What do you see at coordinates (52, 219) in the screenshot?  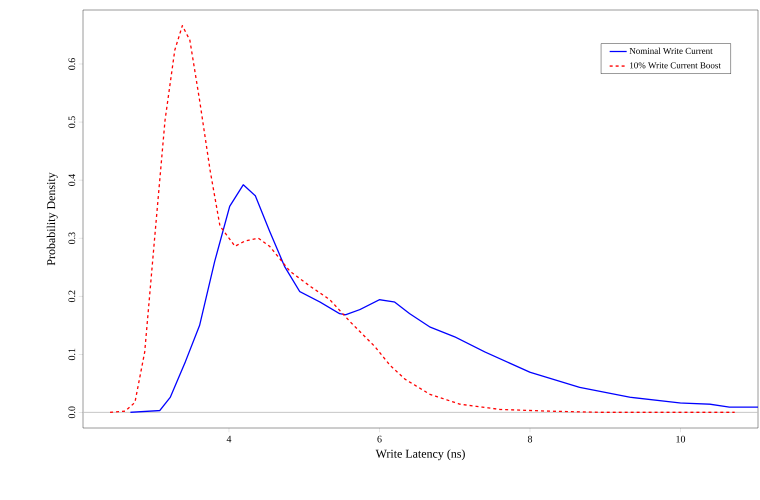 I see `y-axis-title: Probability Density` at bounding box center [52, 219].